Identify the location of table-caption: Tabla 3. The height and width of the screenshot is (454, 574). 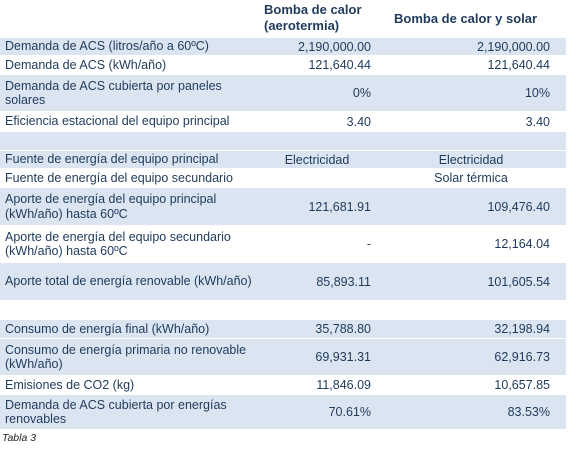
(19, 438).